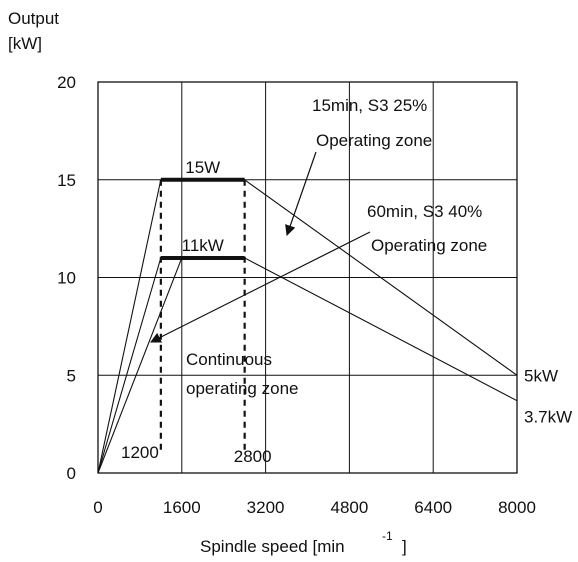 This screenshot has height=562, width=578. I want to click on annotation-continuous-line1: Continuous, so click(229, 359).